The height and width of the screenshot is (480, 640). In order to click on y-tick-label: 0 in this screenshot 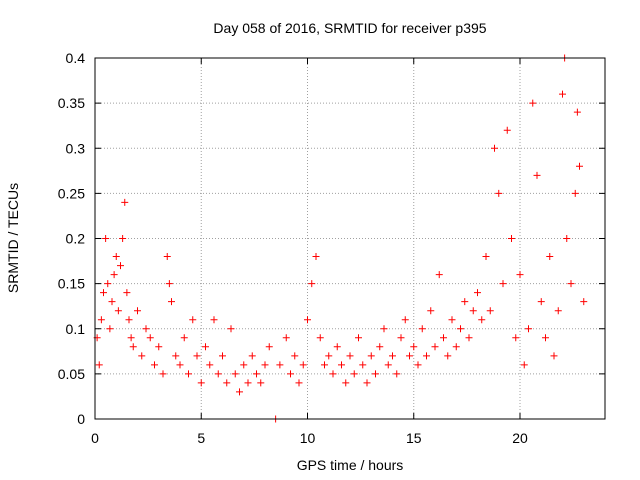, I will do `click(81, 419)`.